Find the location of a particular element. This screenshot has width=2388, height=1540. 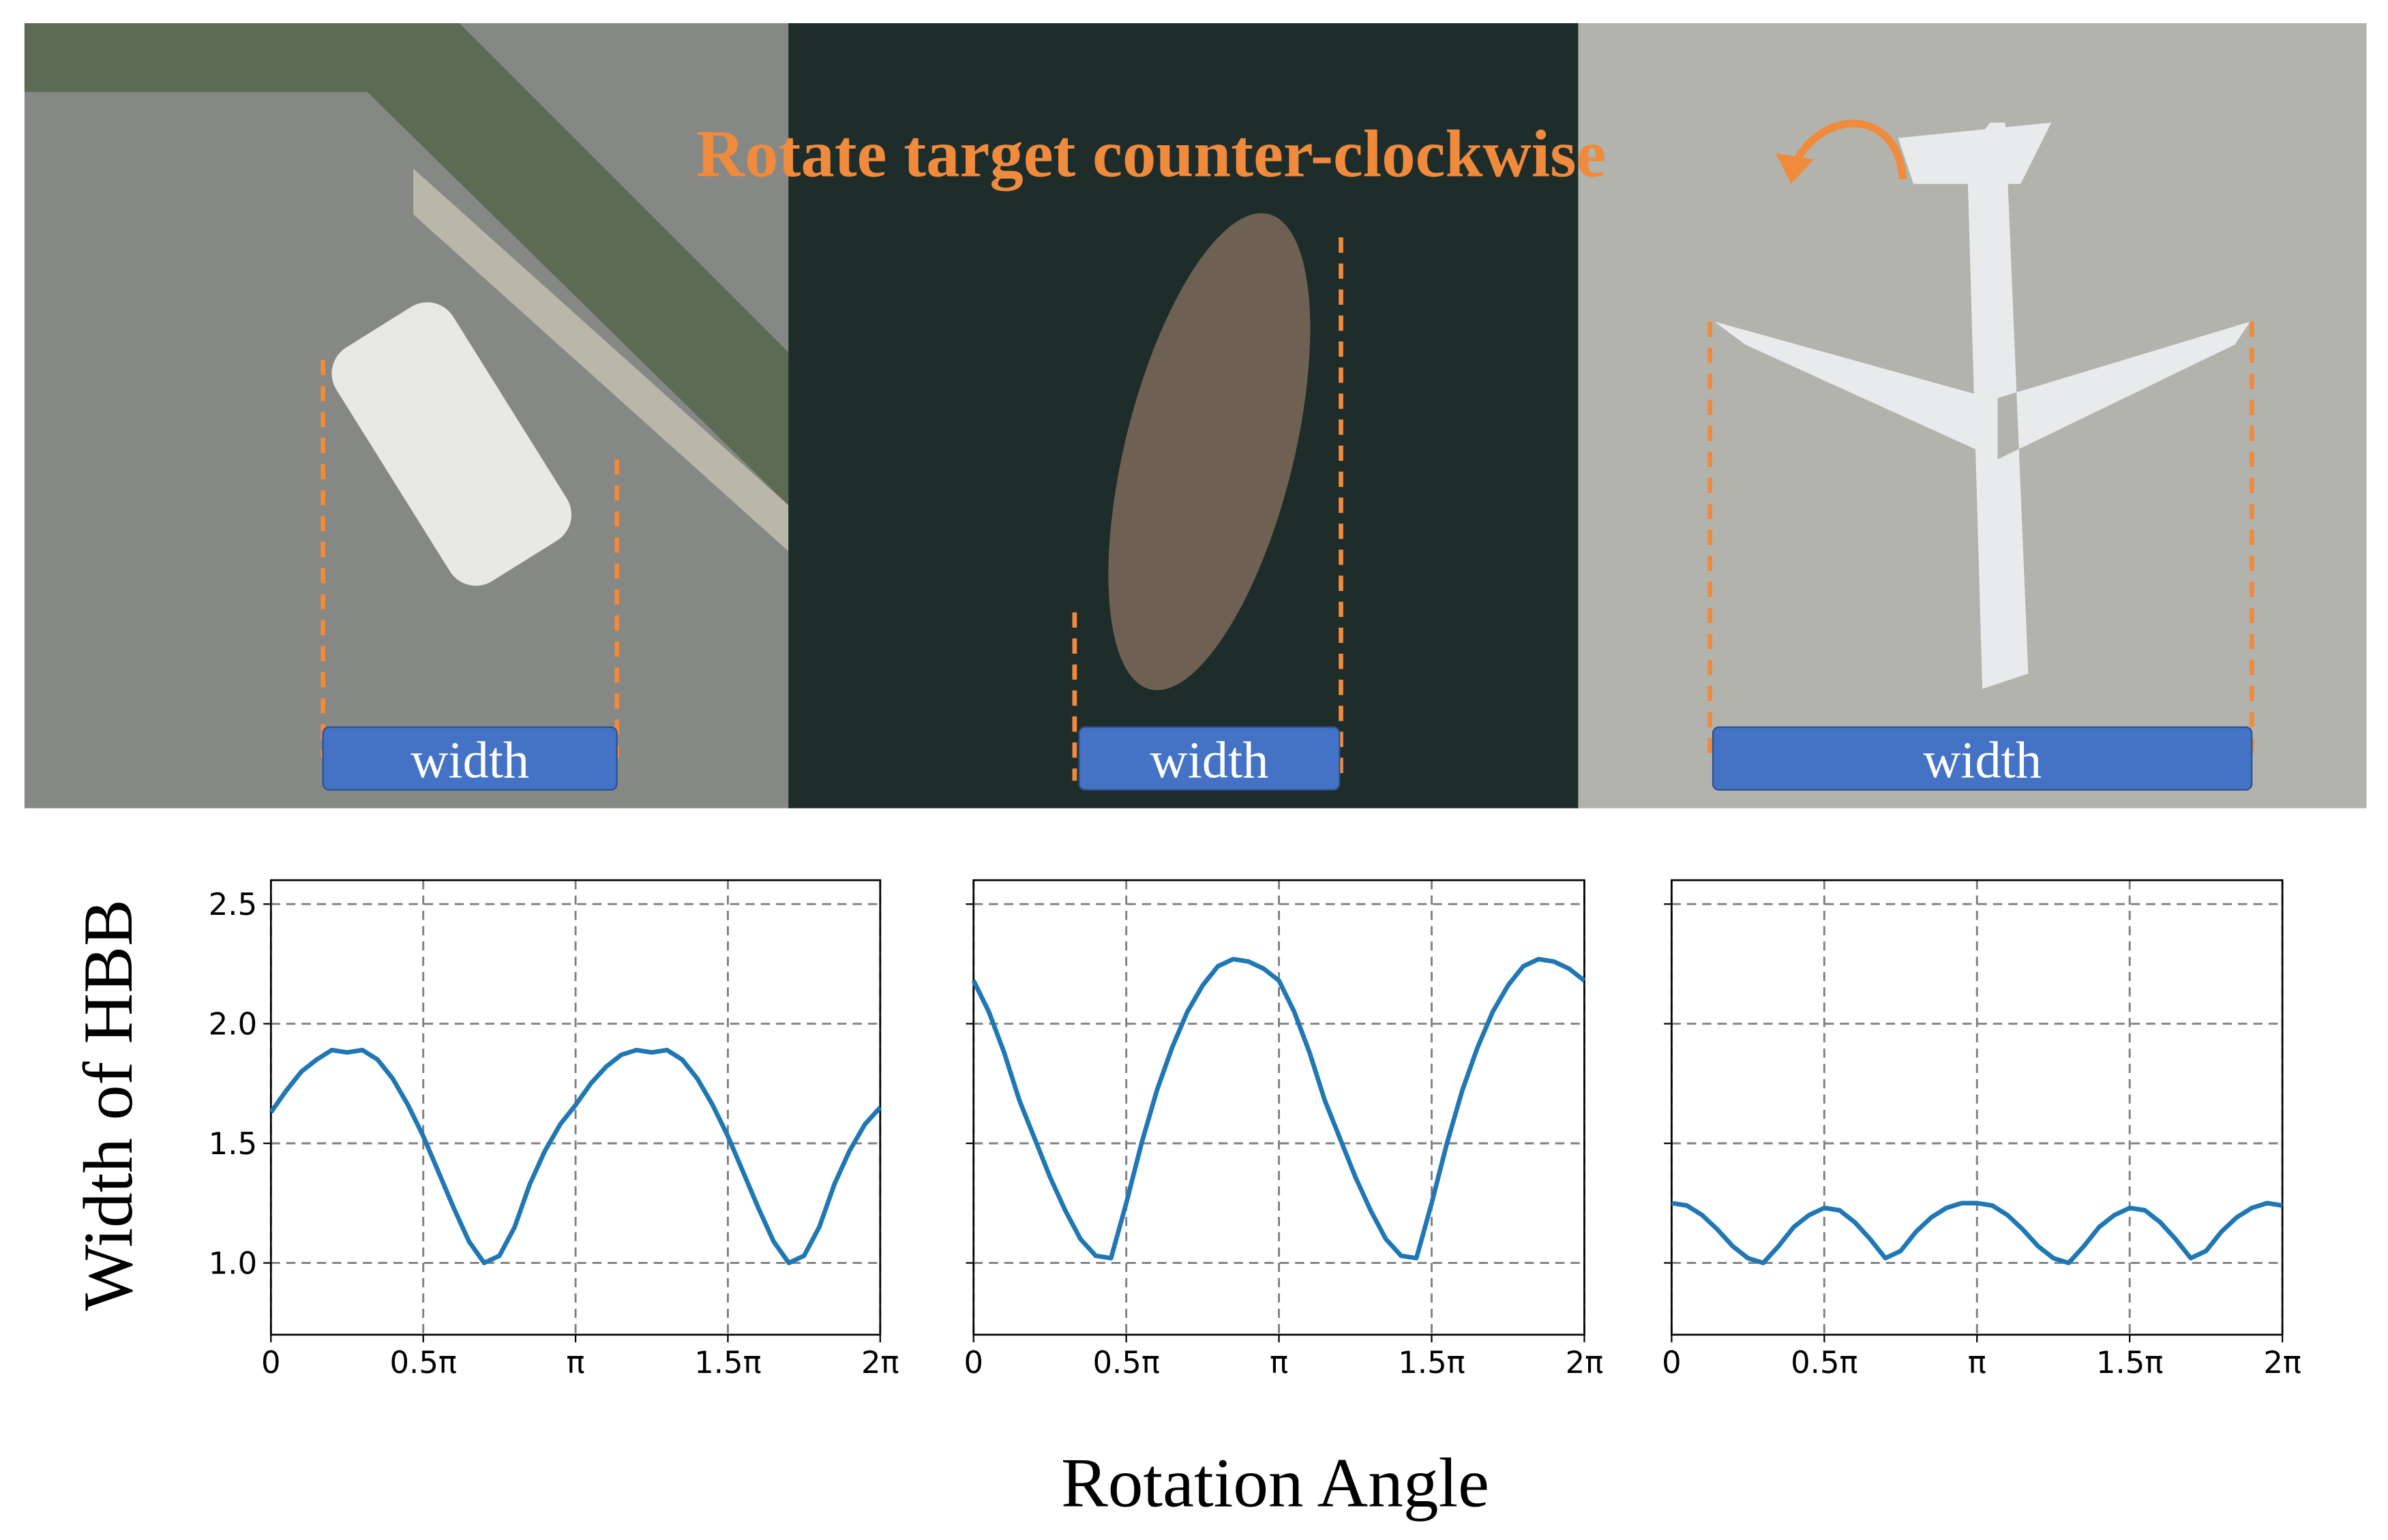

photo-grass is located at coordinates (406, 264).